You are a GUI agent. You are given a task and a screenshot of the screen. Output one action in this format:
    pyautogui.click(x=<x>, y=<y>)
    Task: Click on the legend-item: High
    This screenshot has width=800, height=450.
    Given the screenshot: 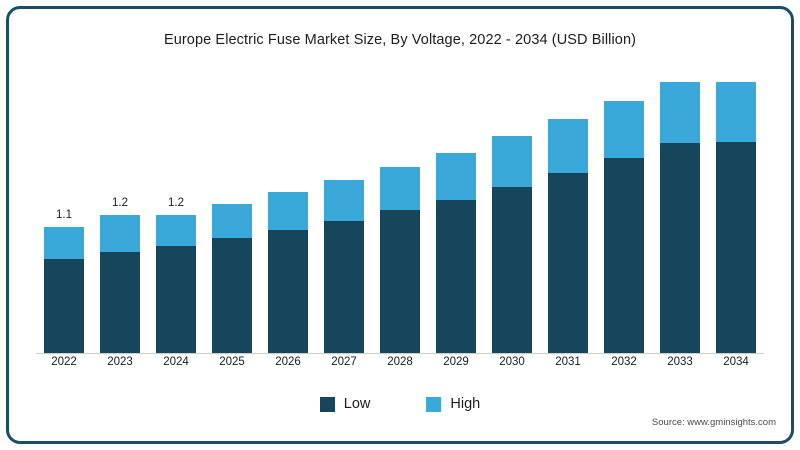 What is the action you would take?
    pyautogui.click(x=453, y=404)
    